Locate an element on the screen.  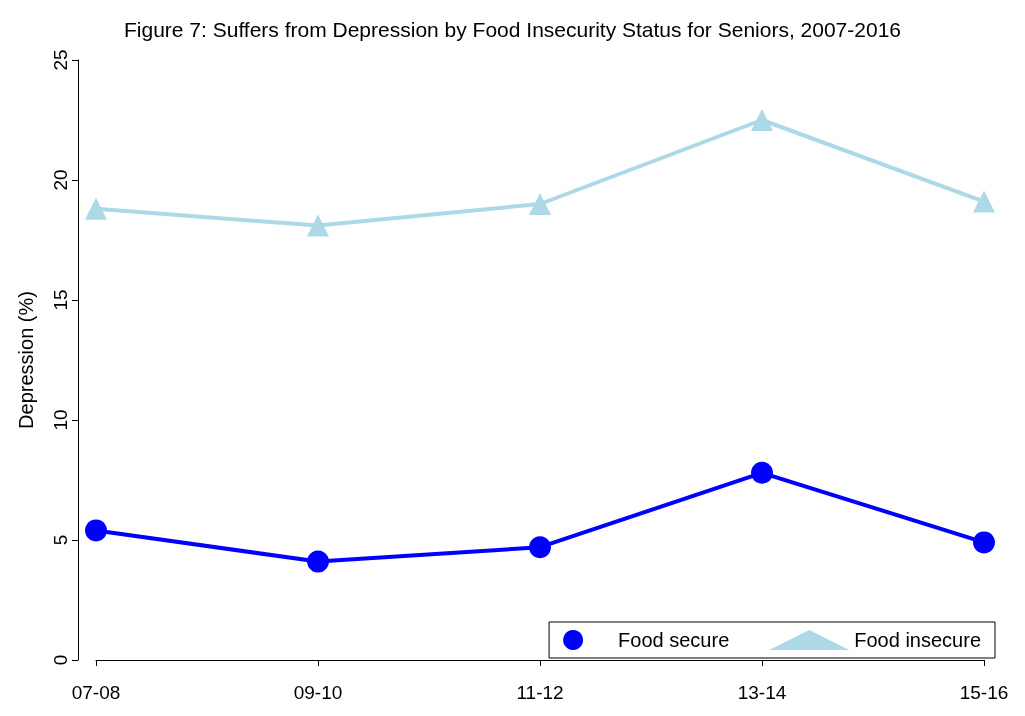
legend-label: Food insecure is located at coordinates (918, 640).